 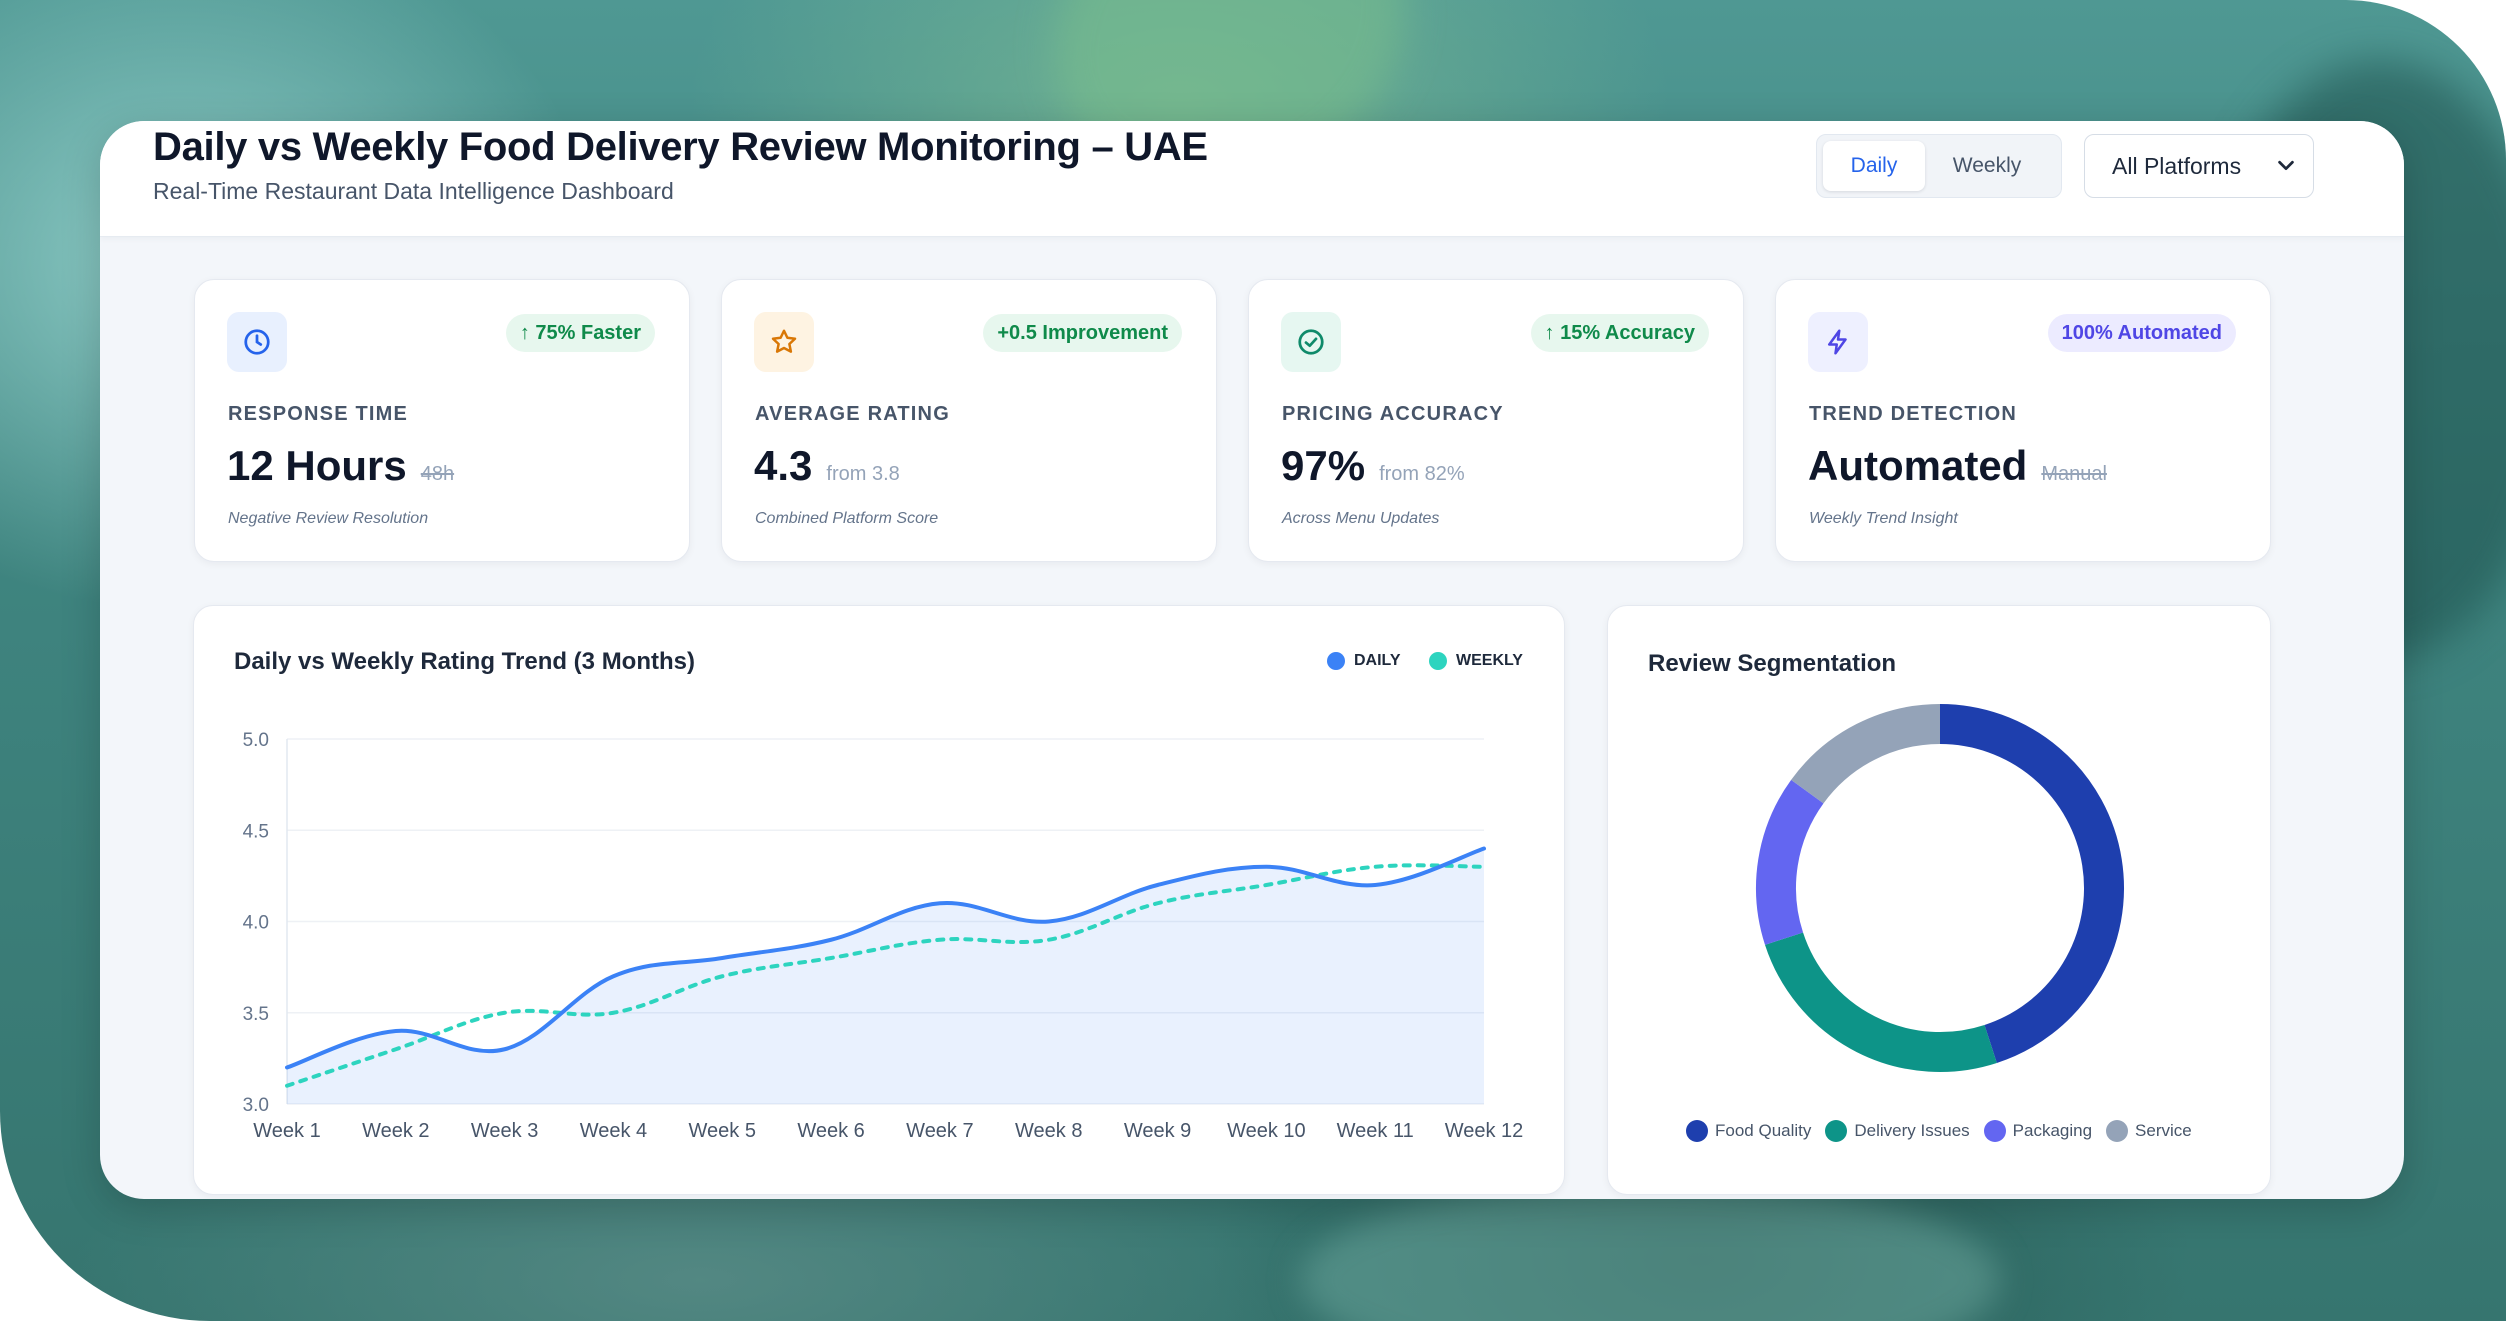 What do you see at coordinates (2141, 333) in the screenshot?
I see `status-badge: 100% Automated` at bounding box center [2141, 333].